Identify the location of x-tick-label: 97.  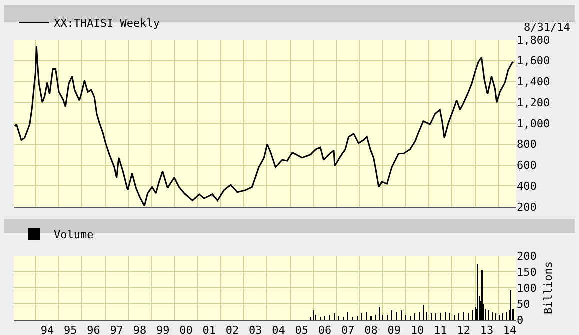
(117, 329).